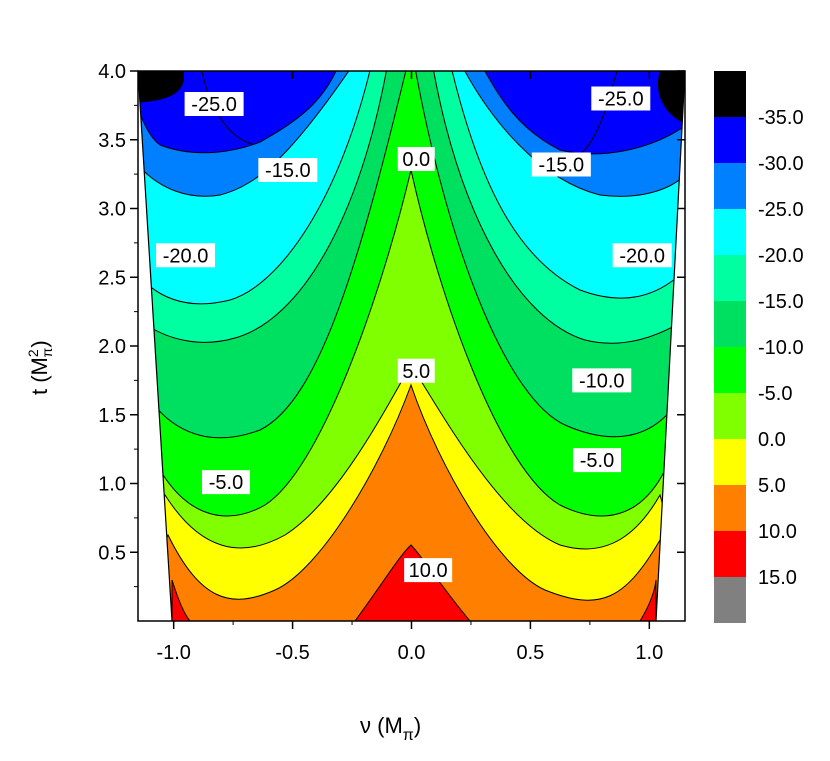 This screenshot has height=761, width=830. Describe the element at coordinates (40, 367) in the screenshot. I see `y-axis-title: t (M2π)` at that location.